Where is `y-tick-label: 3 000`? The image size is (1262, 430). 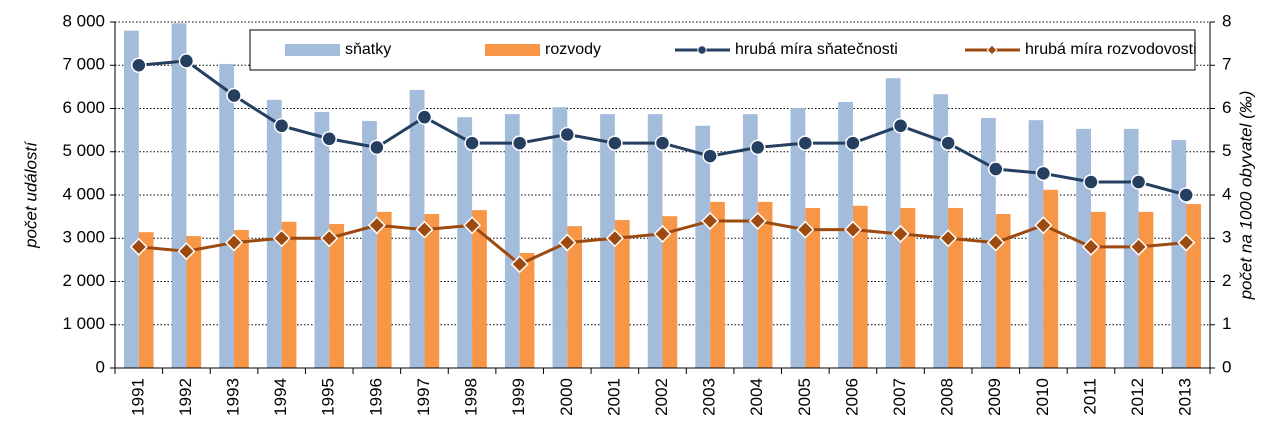
y-tick-label: 3 000 is located at coordinates (83, 237).